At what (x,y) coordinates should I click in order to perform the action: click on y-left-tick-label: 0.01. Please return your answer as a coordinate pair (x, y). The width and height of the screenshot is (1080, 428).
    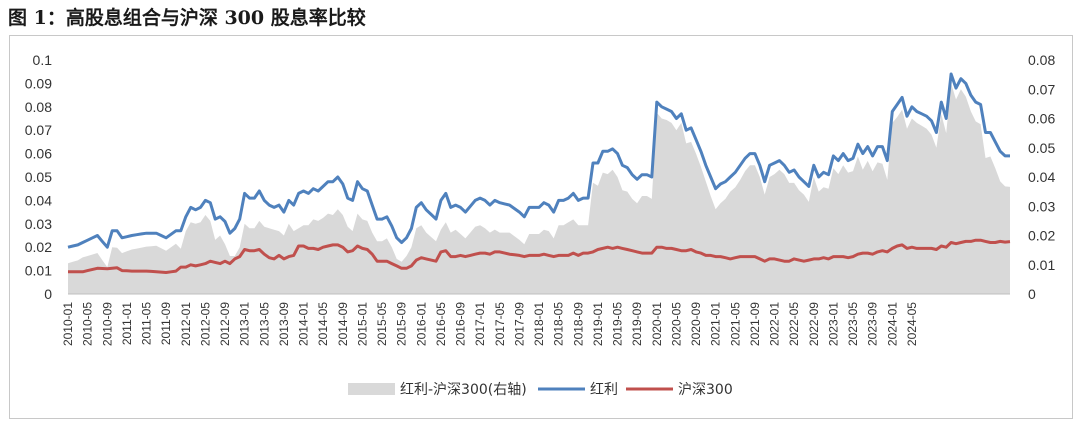
    Looking at the image, I should click on (38, 271).